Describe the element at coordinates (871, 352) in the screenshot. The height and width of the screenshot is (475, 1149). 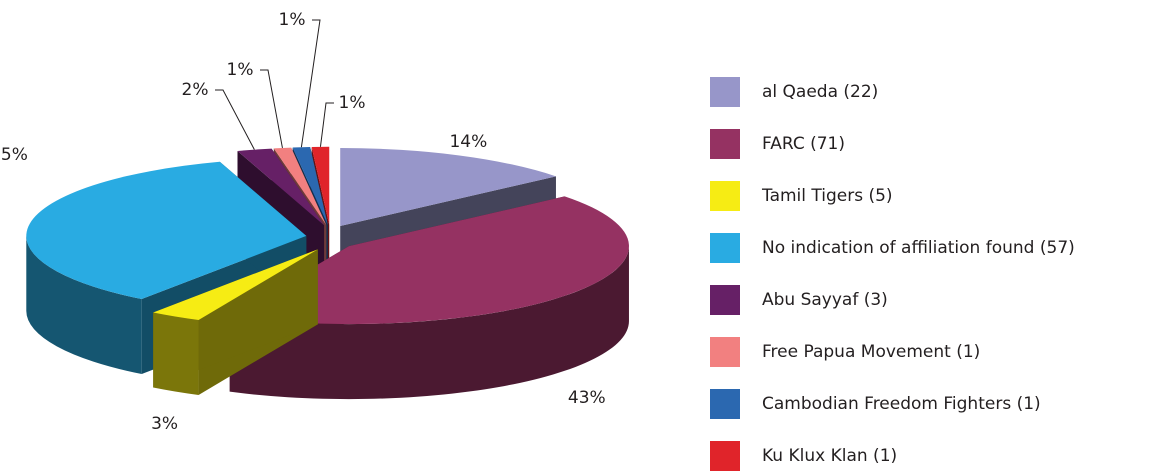
I see `legend-label: Free Papua Movement (1)` at that location.